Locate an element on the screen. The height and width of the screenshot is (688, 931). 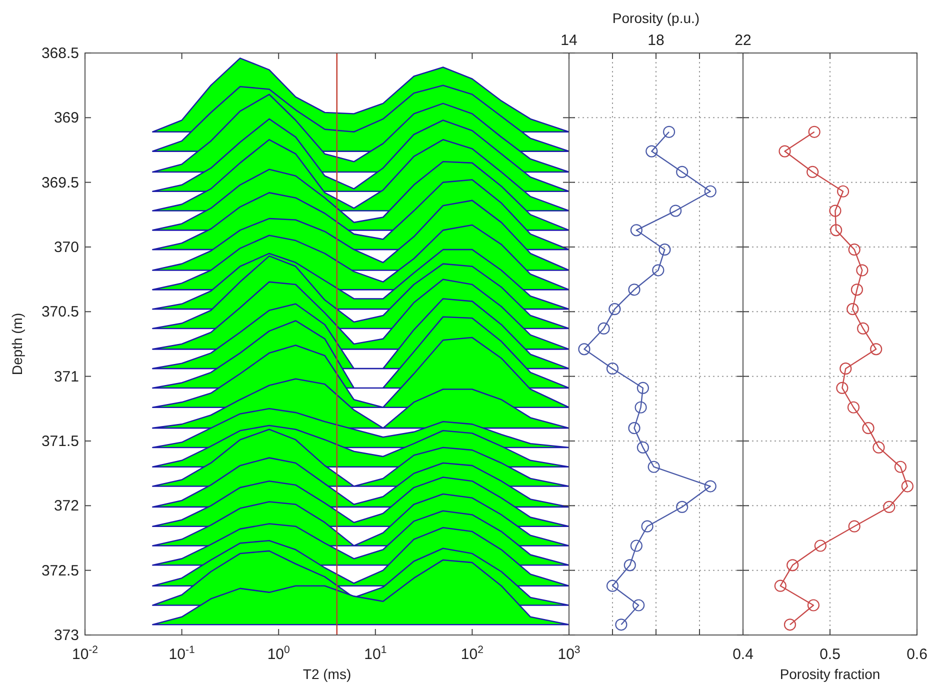
x-tick-label: 18 is located at coordinates (656, 40).